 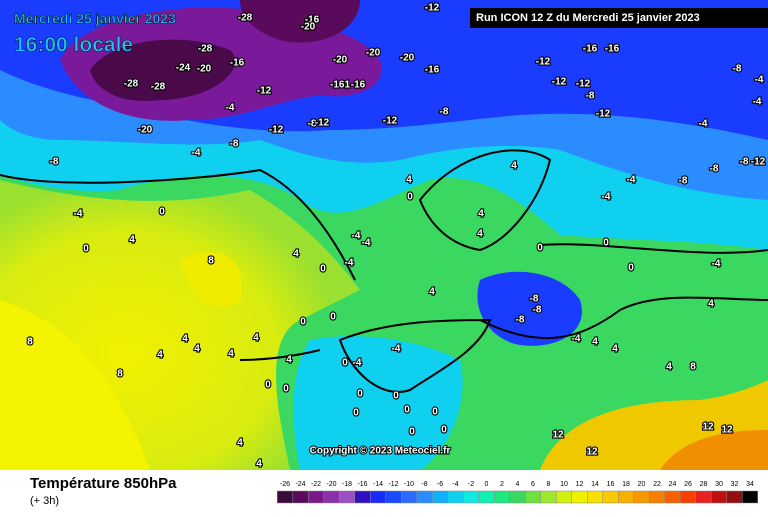 What do you see at coordinates (502, 484) in the screenshot?
I see `legend-tick-label: 2` at bounding box center [502, 484].